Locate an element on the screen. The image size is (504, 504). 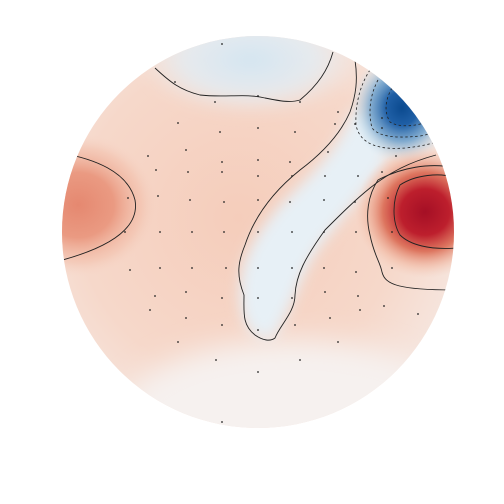
field-negative-top is located at coordinates (250, 75).